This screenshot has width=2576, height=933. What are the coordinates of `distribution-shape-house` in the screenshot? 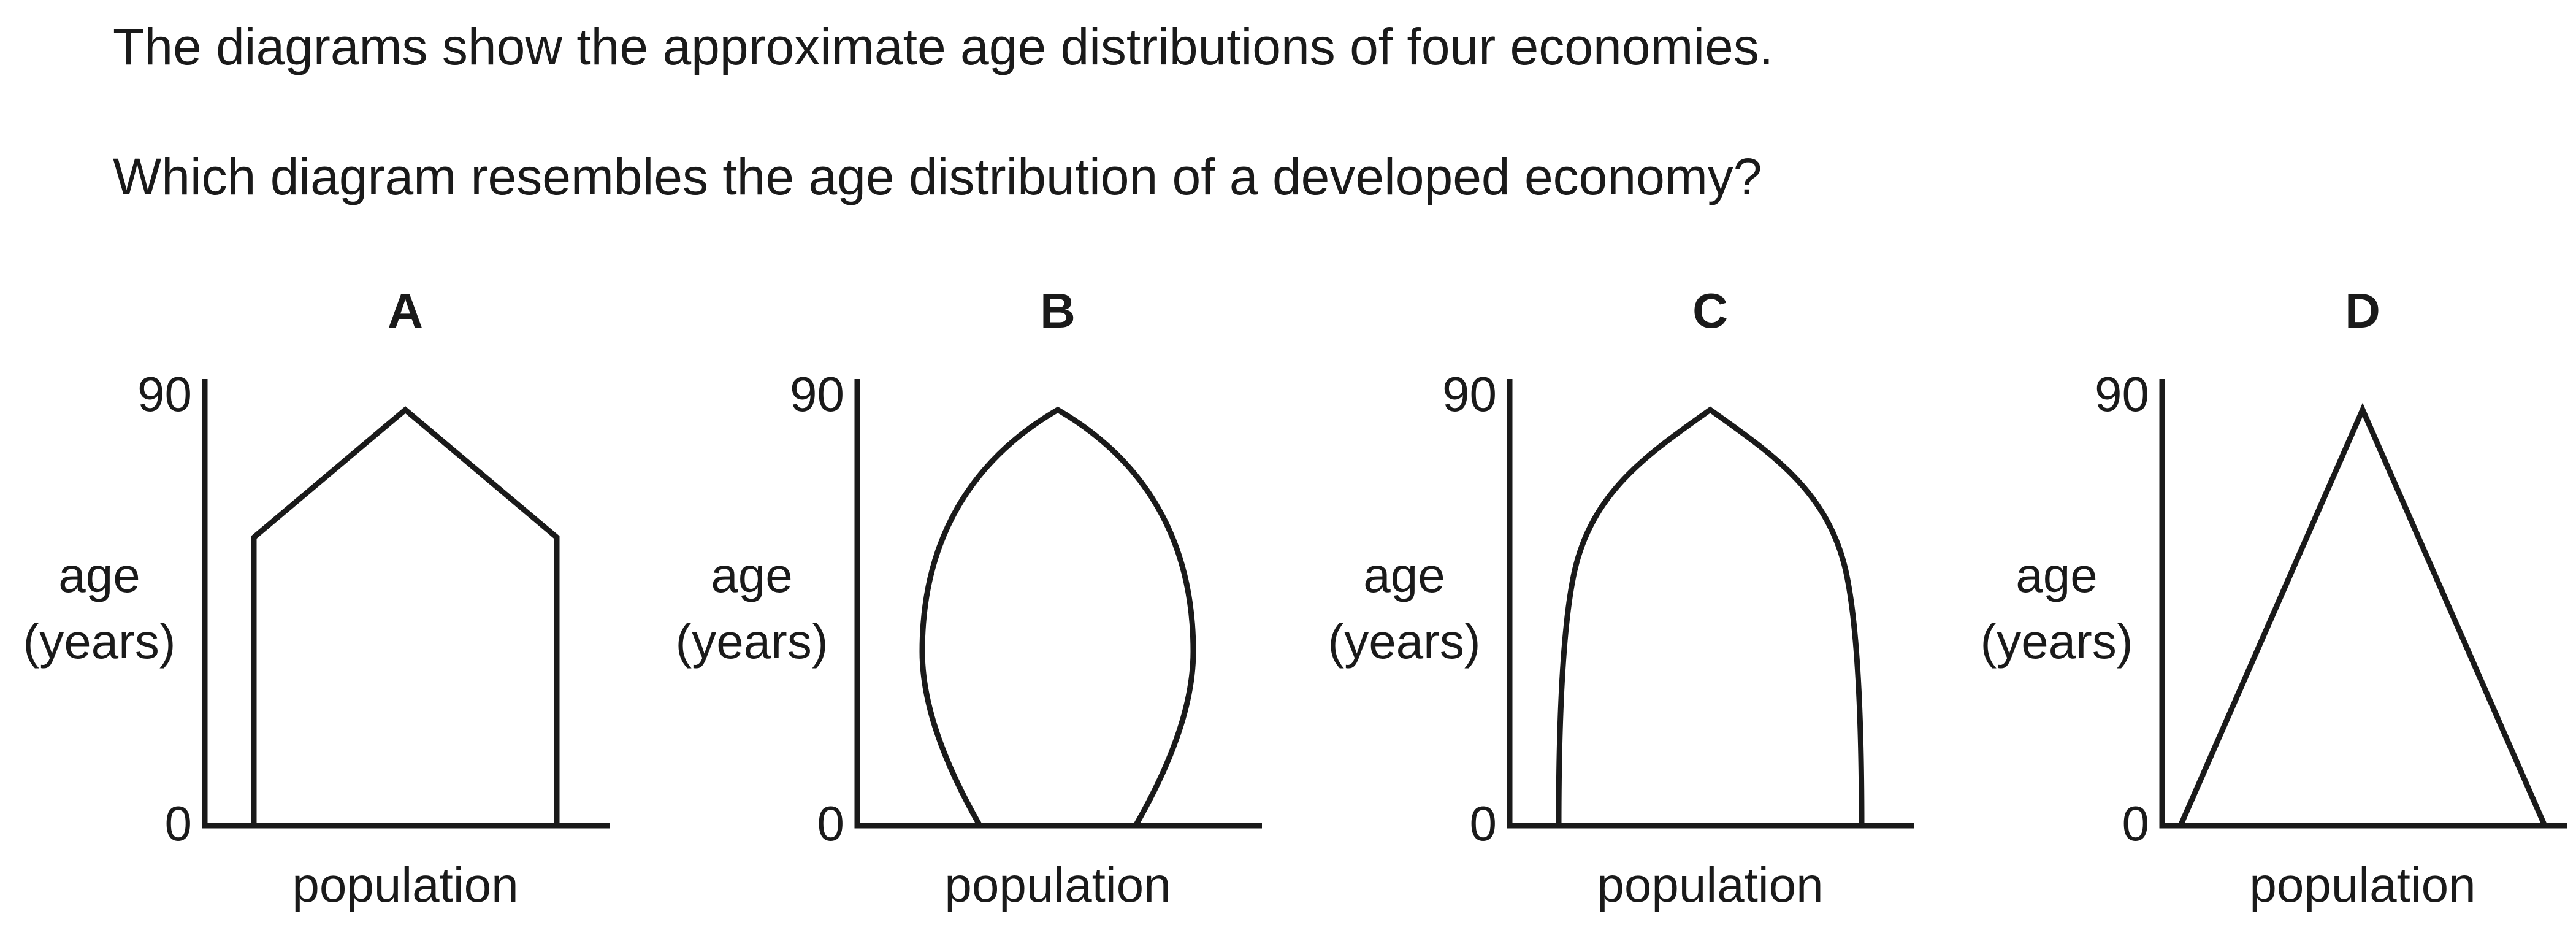 It's located at (405, 616).